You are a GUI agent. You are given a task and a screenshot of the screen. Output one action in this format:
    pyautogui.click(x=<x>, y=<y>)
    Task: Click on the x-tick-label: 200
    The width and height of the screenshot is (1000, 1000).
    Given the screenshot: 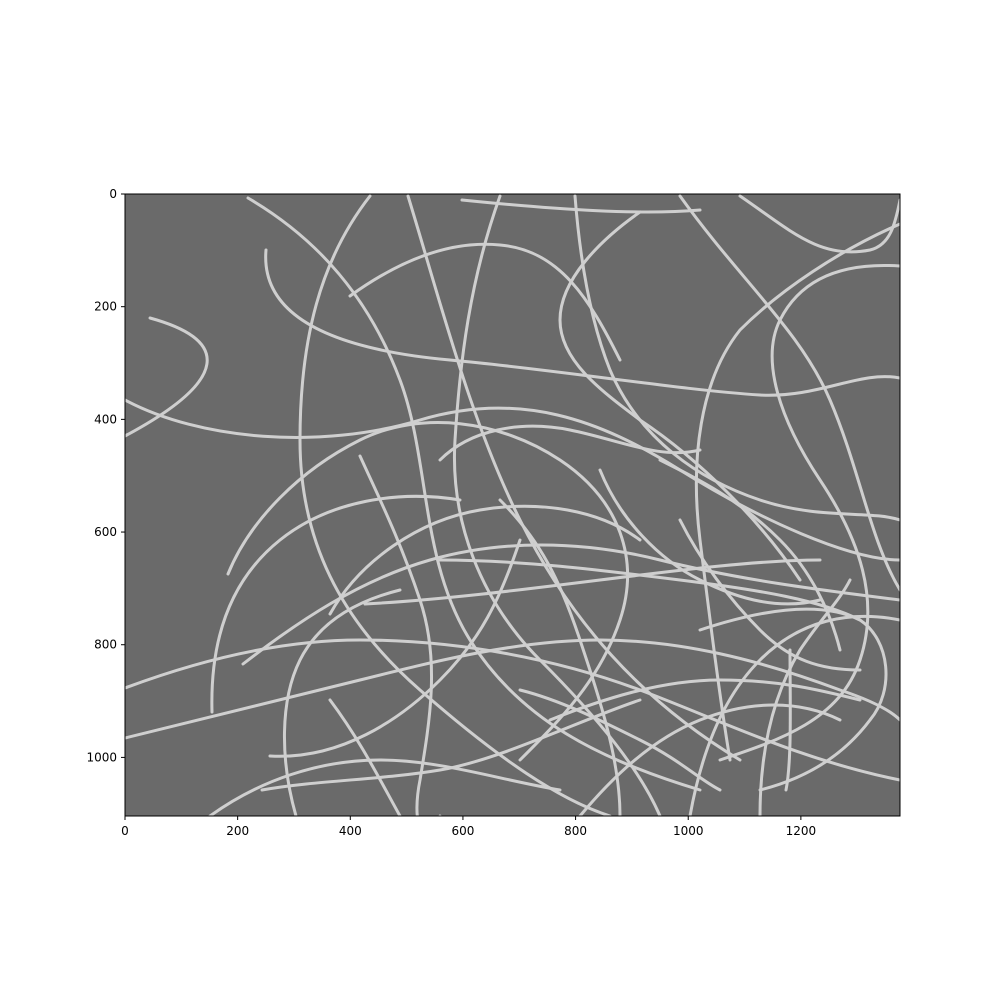 What is the action you would take?
    pyautogui.click(x=237, y=831)
    